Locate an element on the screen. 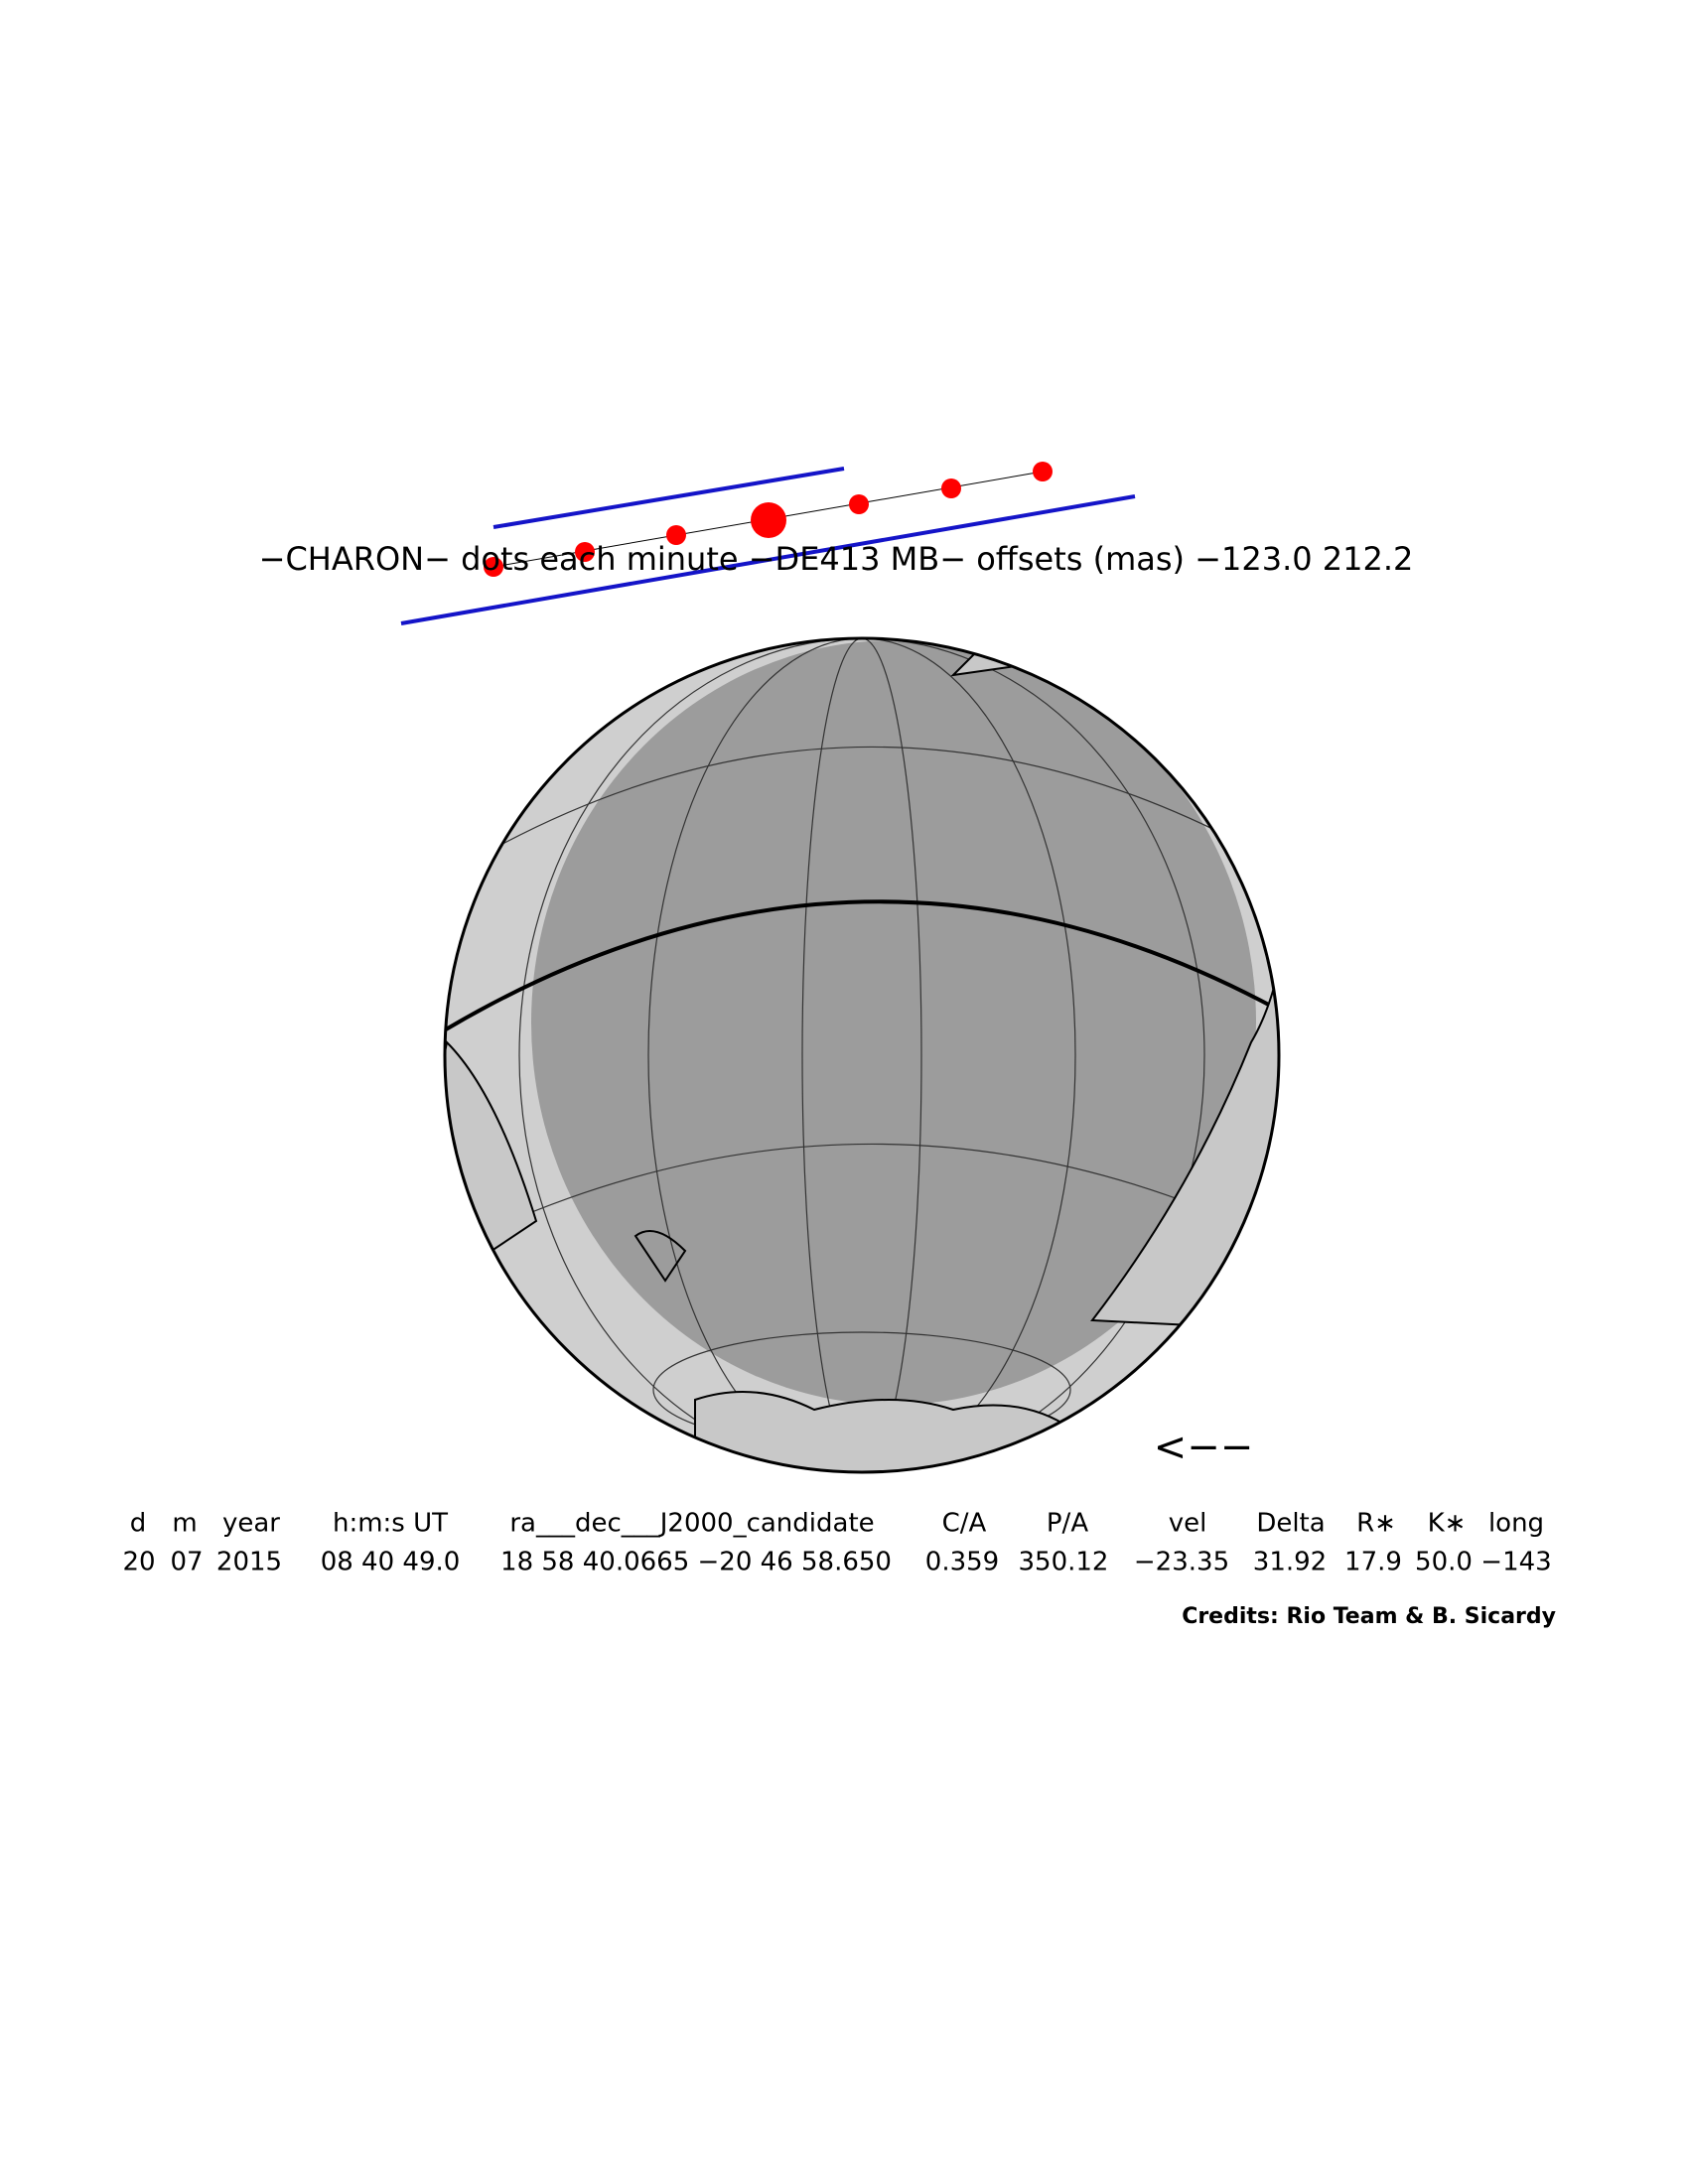 Image resolution: width=1688 pixels, height=2184 pixels. column-header: P/A is located at coordinates (1067, 1524).